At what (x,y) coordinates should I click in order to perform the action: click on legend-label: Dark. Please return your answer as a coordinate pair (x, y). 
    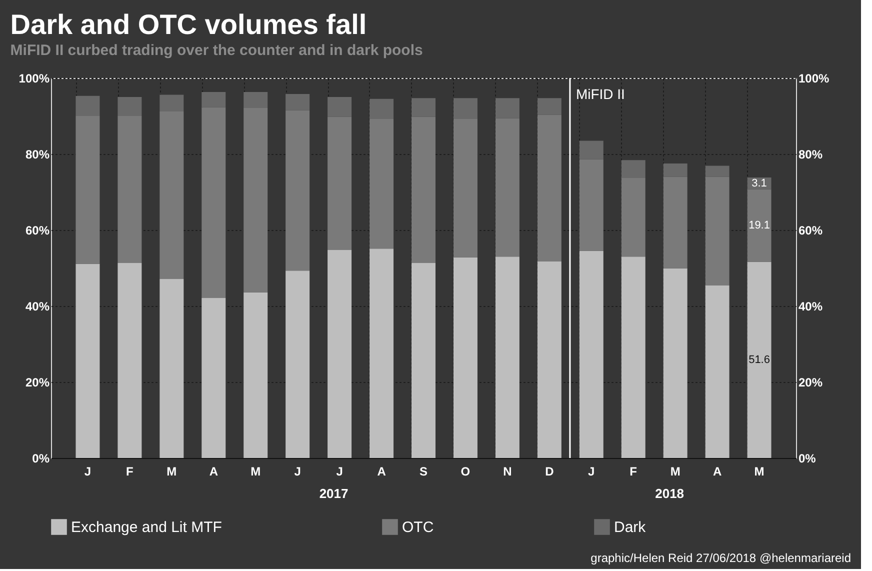
    Looking at the image, I should click on (630, 527).